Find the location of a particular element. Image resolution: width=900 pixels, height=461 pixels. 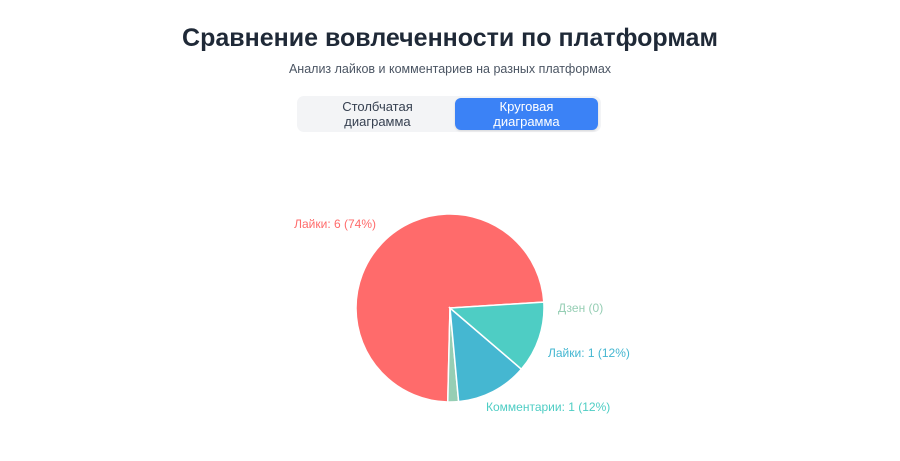

page-title: Сравнение вовлеченности по платформам is located at coordinates (450, 38).